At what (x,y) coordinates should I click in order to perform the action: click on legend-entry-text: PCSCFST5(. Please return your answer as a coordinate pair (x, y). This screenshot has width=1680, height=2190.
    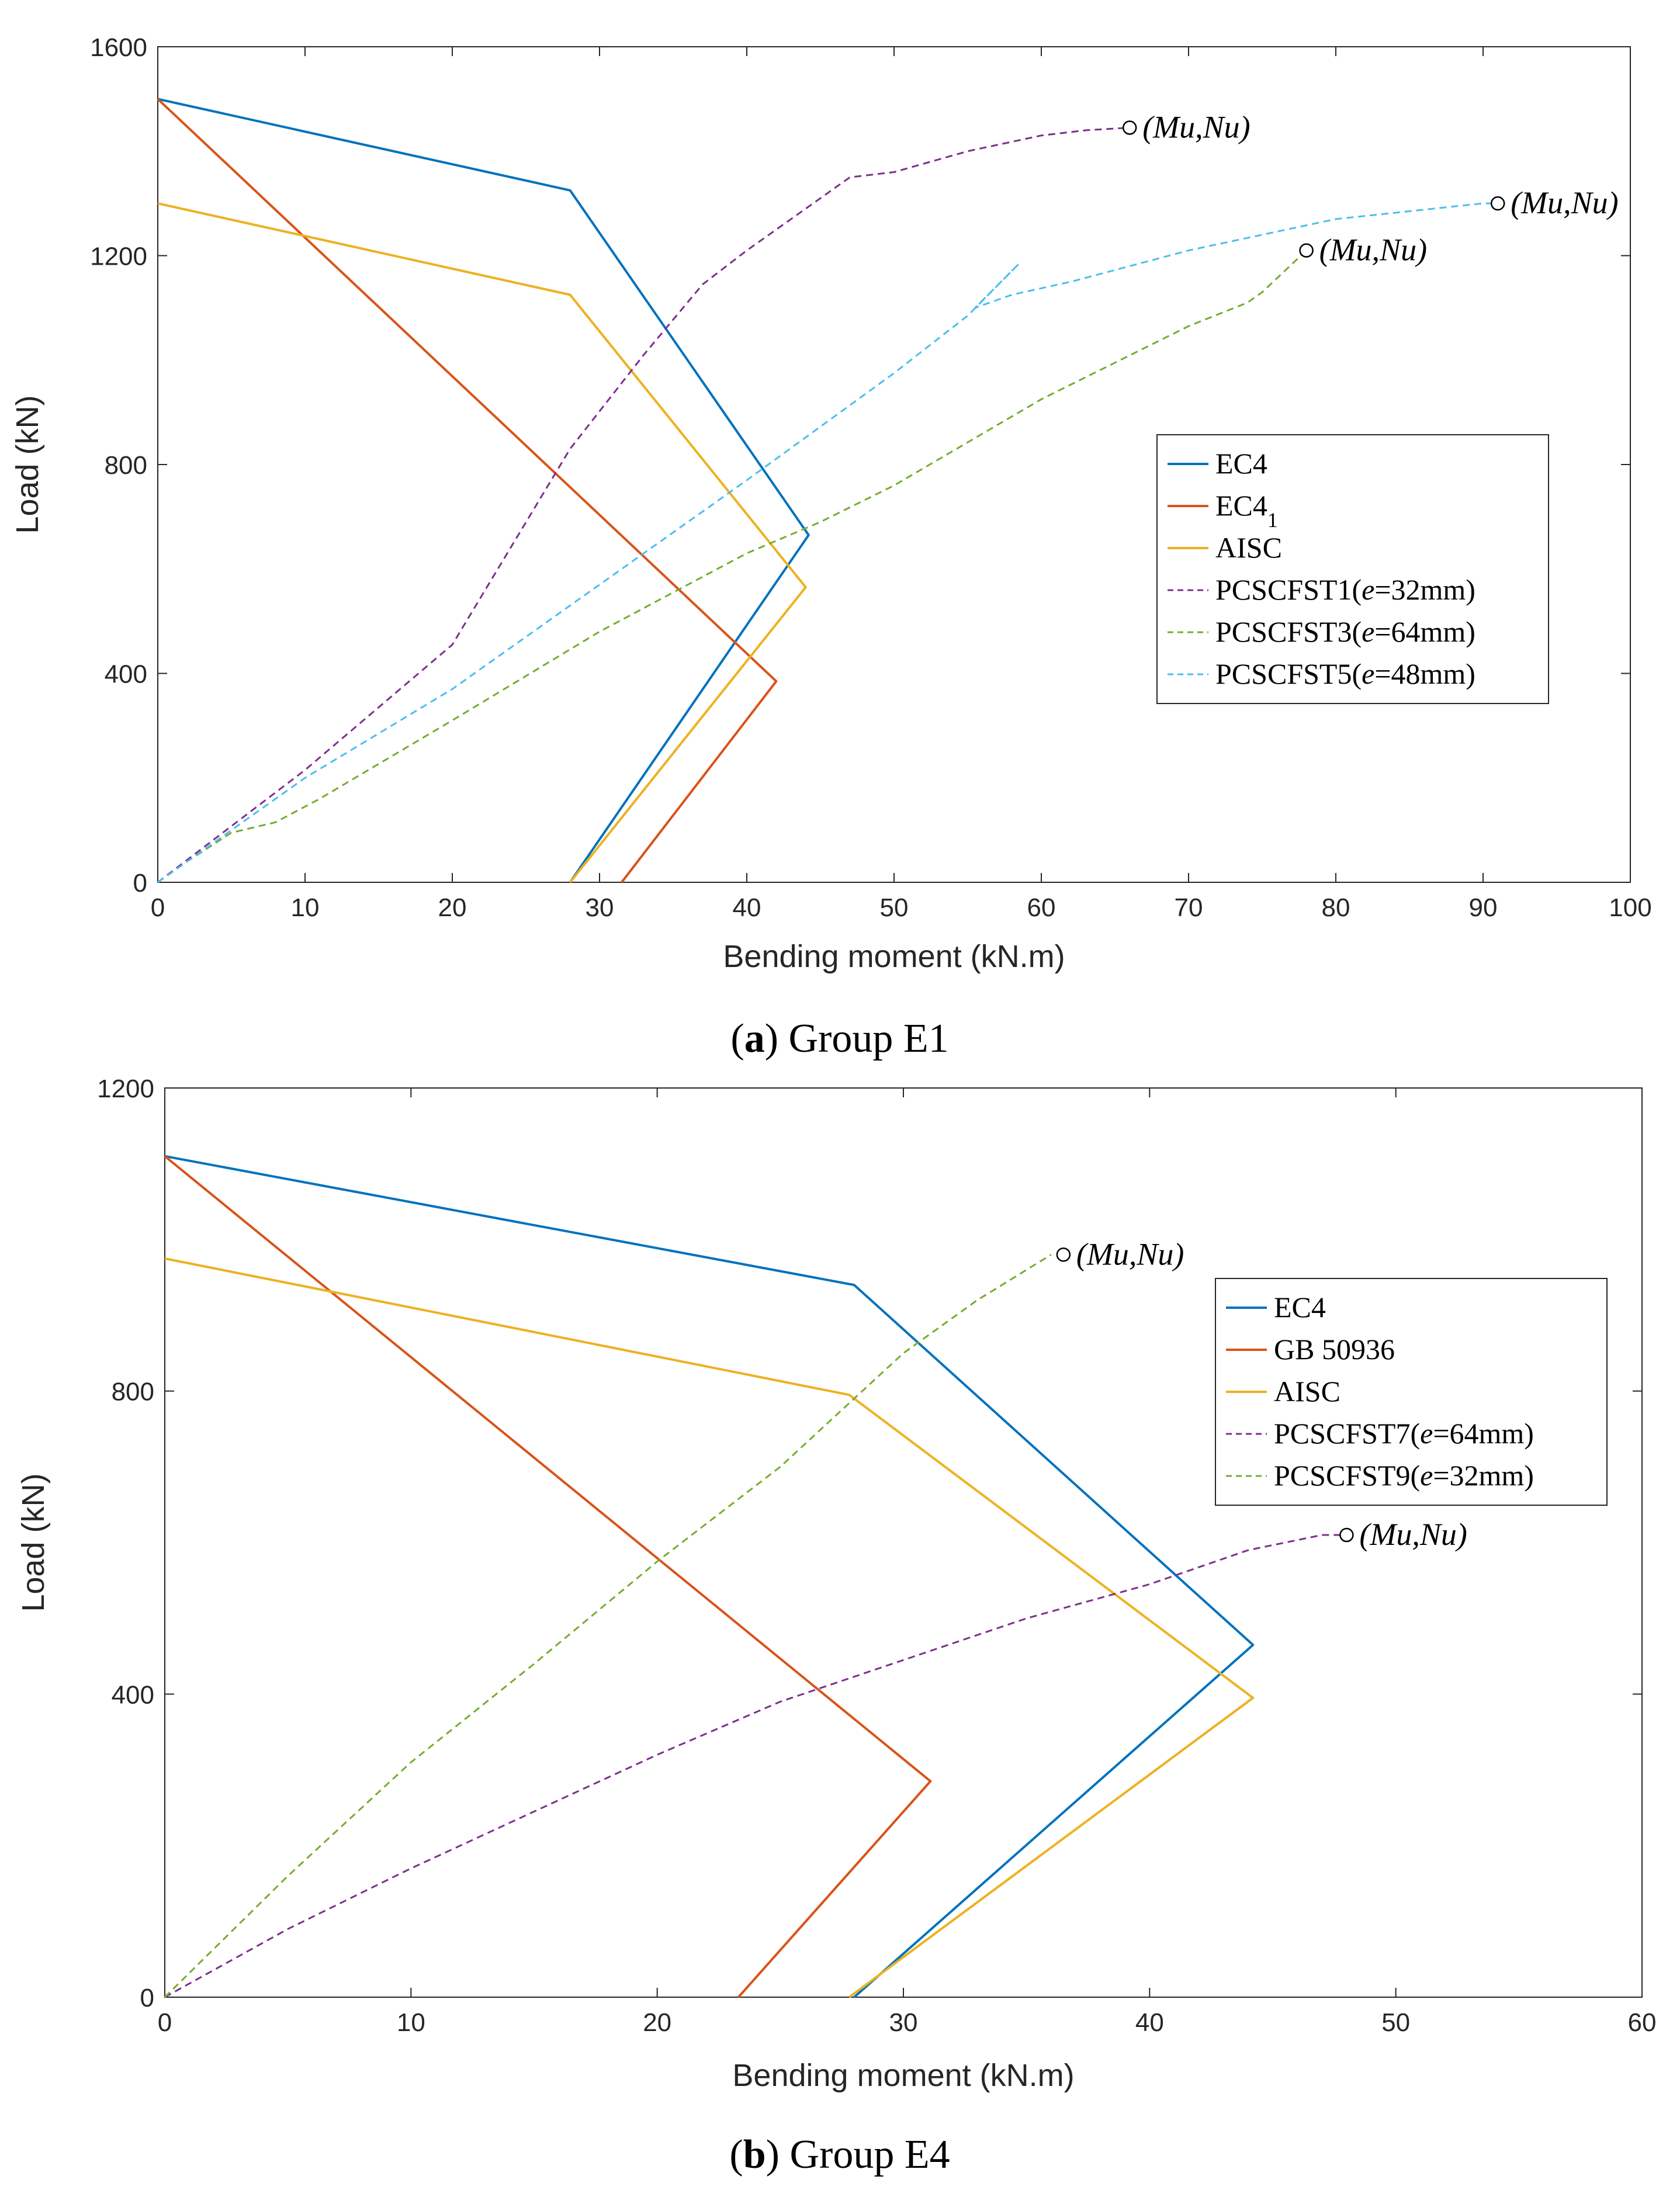
    Looking at the image, I should click on (1288, 673).